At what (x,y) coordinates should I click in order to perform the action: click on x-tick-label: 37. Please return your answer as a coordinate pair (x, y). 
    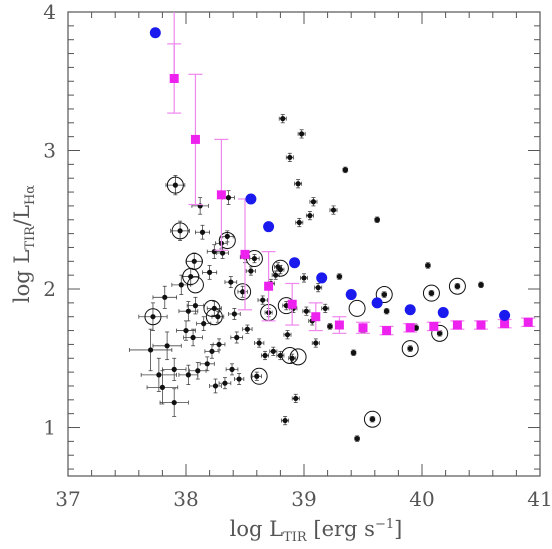
    Looking at the image, I should click on (67, 499).